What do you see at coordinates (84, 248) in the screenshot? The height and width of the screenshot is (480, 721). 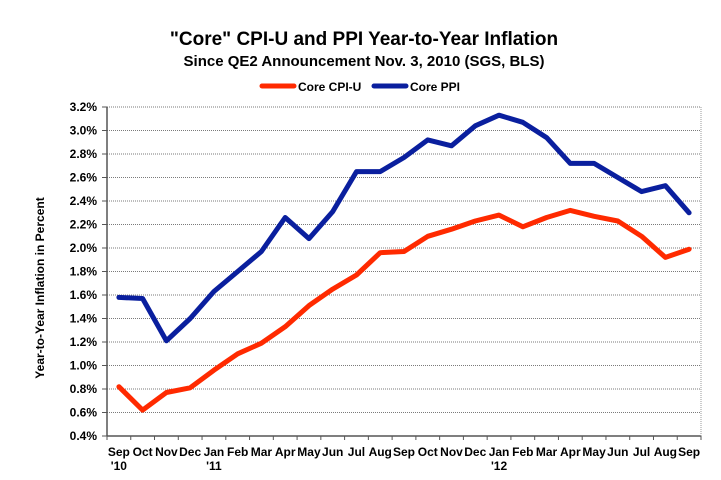 I see `y-tick-label: 2.0%` at bounding box center [84, 248].